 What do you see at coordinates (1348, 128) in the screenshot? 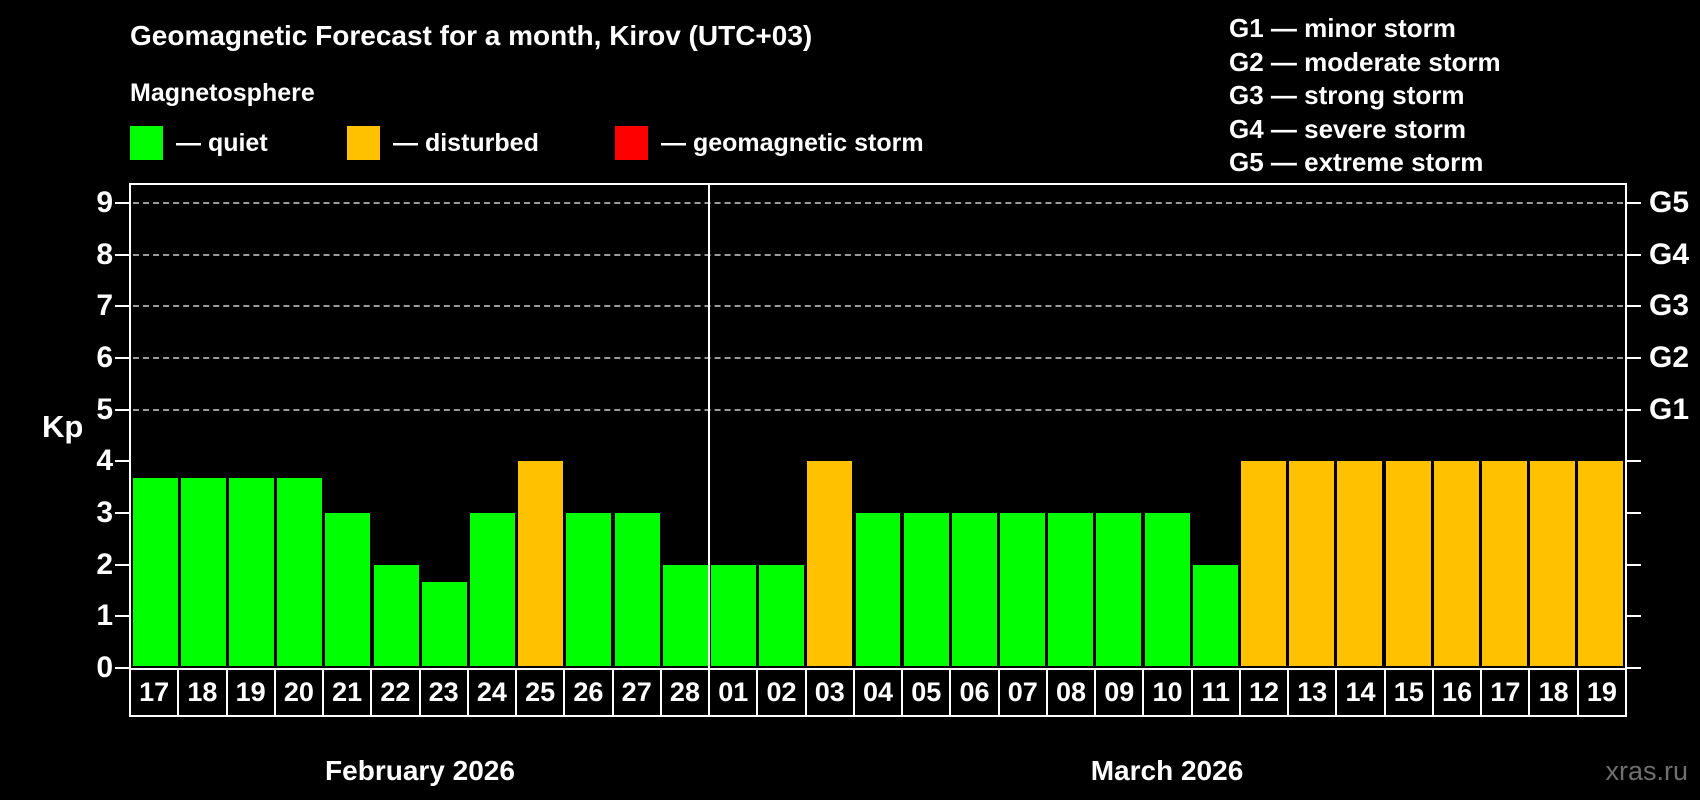
I see `g4-legend-line: G4 — severe storm` at bounding box center [1348, 128].